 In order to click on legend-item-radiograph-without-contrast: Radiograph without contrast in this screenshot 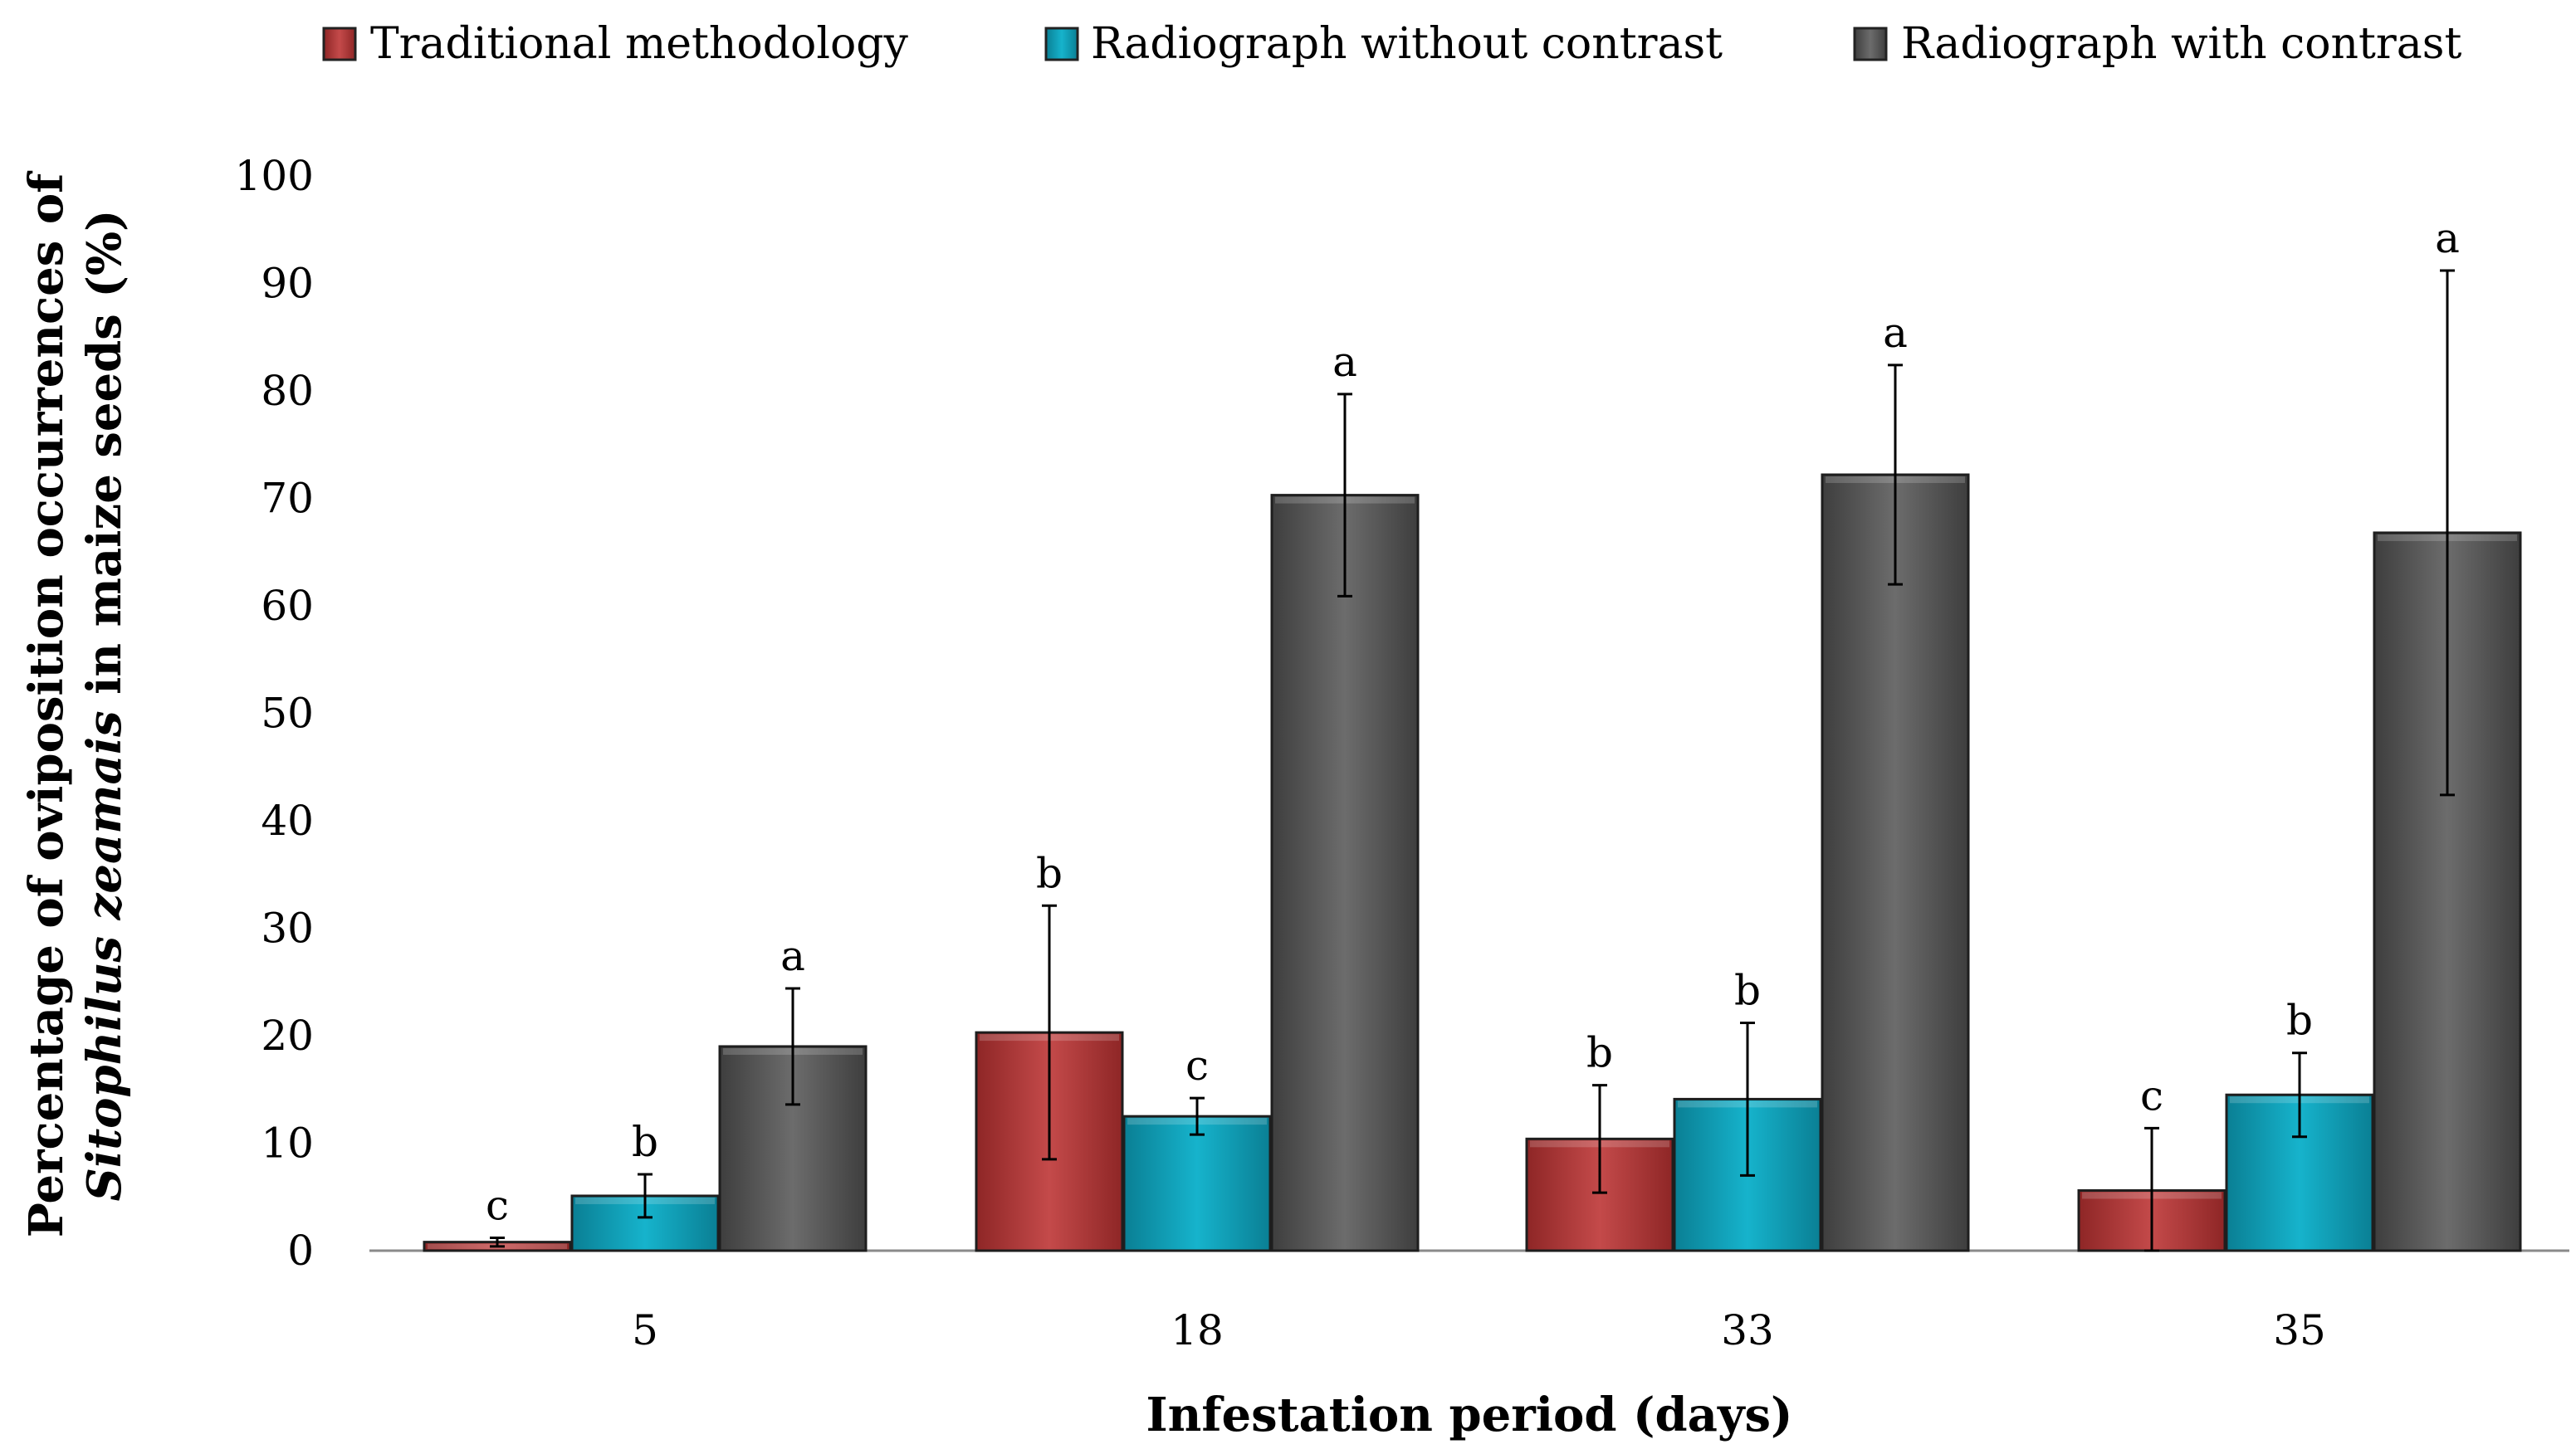, I will do `click(1383, 44)`.